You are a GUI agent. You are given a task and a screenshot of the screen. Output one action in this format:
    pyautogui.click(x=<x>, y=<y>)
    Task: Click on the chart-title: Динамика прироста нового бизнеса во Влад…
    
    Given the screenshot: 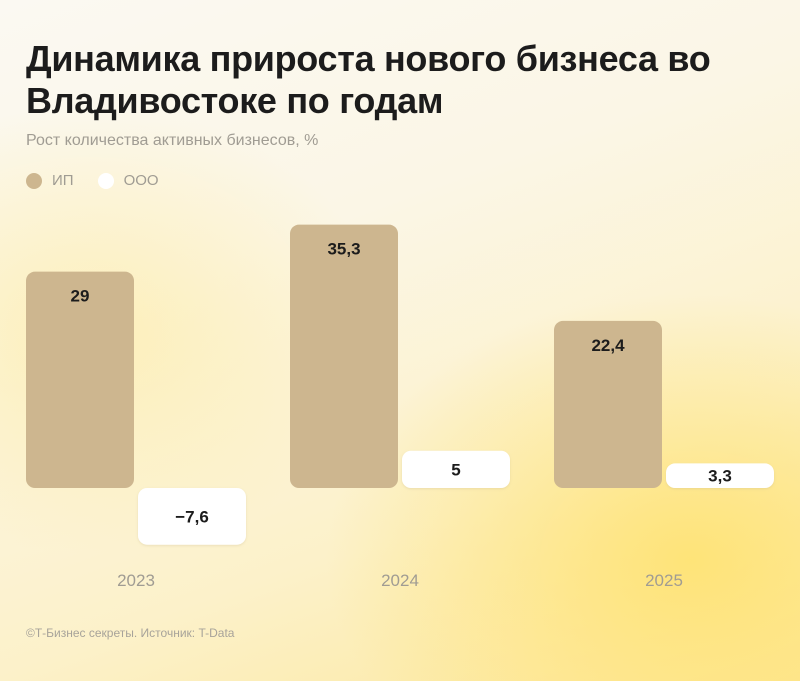 What is the action you would take?
    pyautogui.click(x=368, y=79)
    